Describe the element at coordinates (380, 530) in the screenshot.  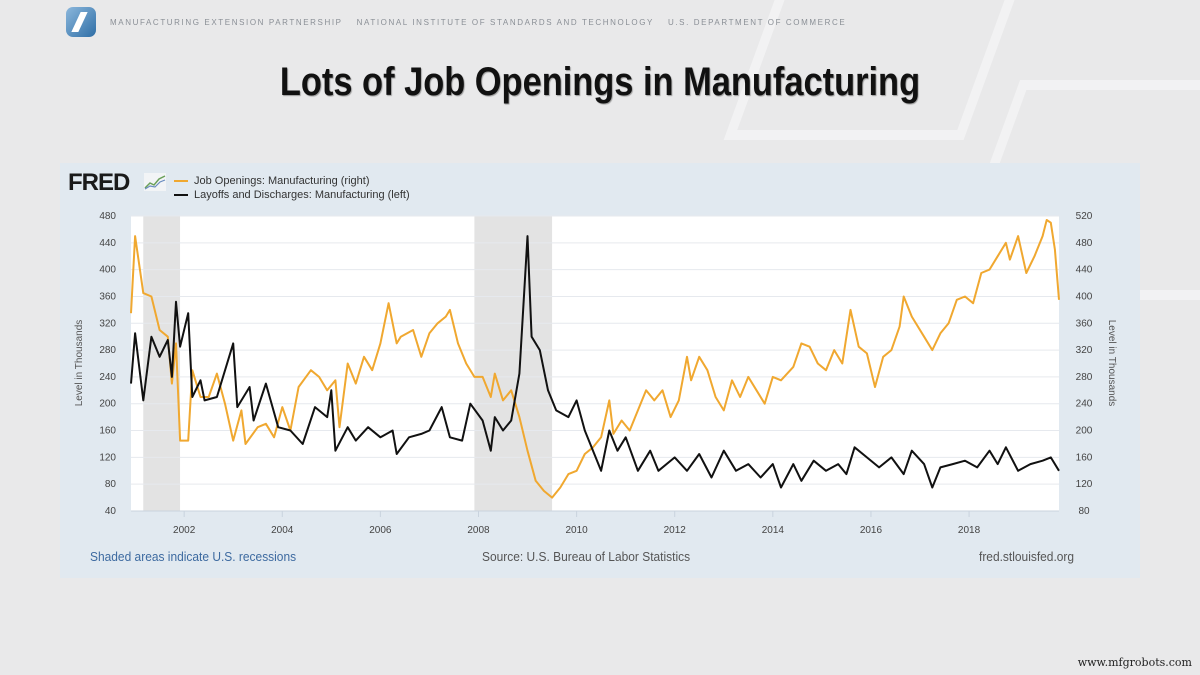
I see `x-tick-label: 2006` at that location.